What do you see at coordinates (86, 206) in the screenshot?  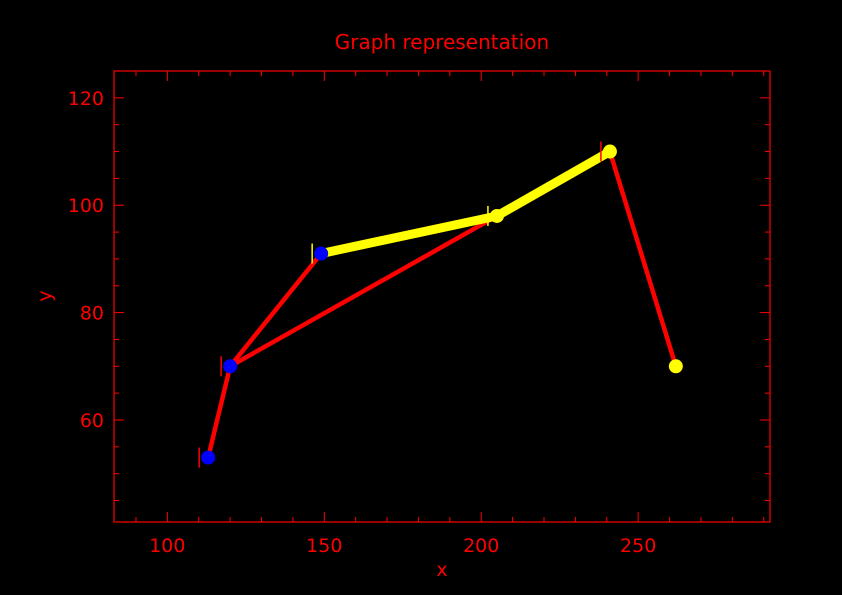 I see `y-tick-label: 100` at bounding box center [86, 206].